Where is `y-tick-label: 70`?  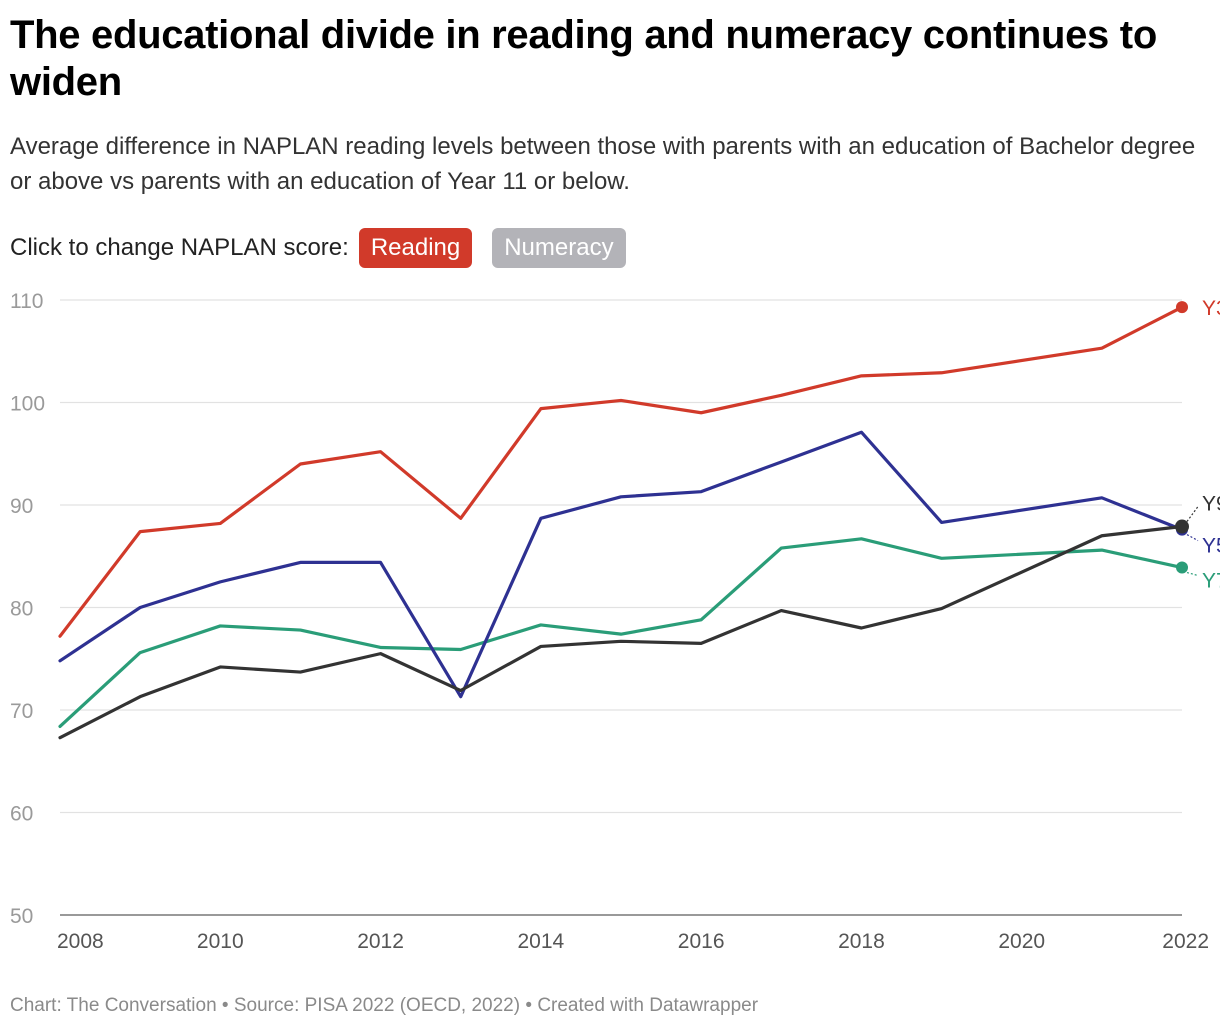 y-tick-label: 70 is located at coordinates (21, 711).